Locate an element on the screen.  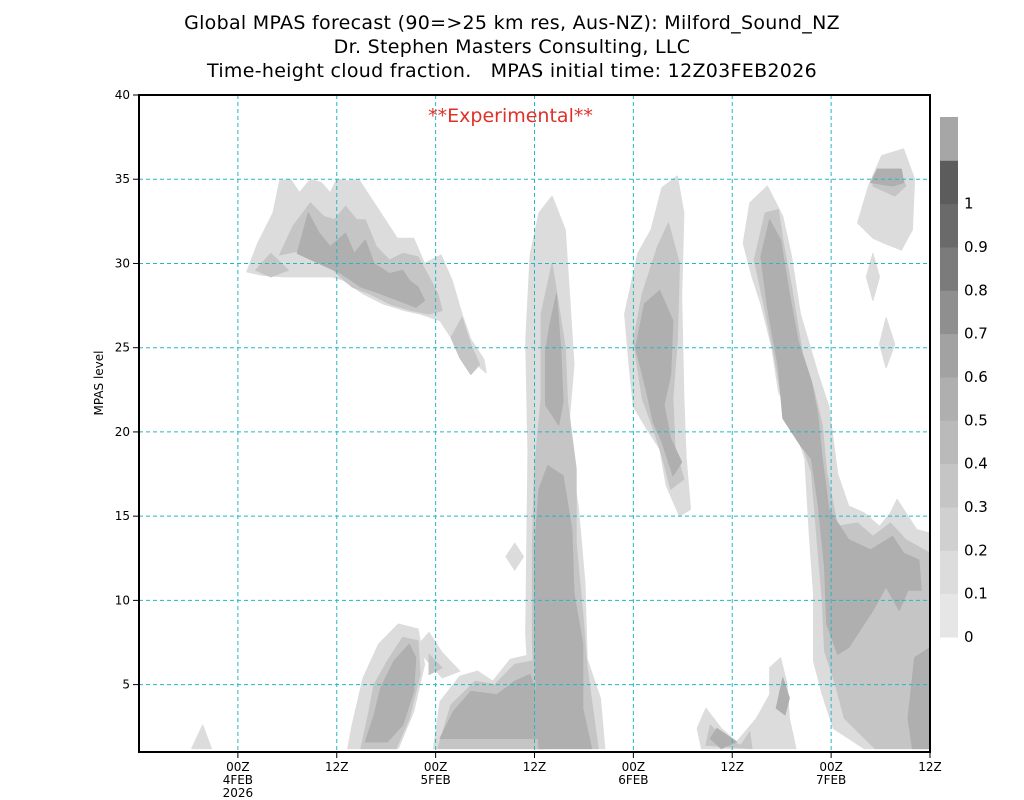
x-tick-label-5-0: 12Z is located at coordinates (733, 767).